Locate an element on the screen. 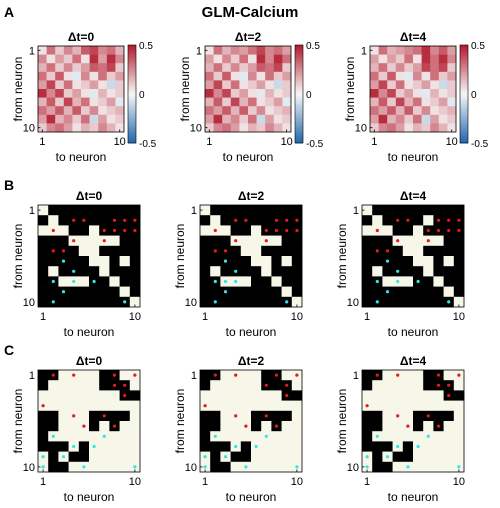 Image resolution: width=500 pixels, height=508 pixels. colorbar-frame is located at coordinates (464, 94).